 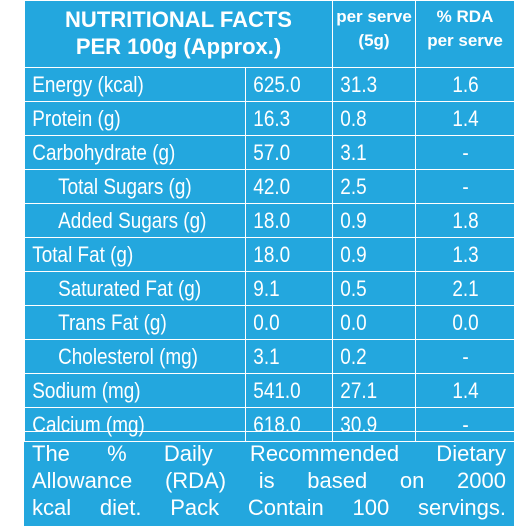 I want to click on per-serve-header-cell: per serve (5g), so click(x=374, y=34).